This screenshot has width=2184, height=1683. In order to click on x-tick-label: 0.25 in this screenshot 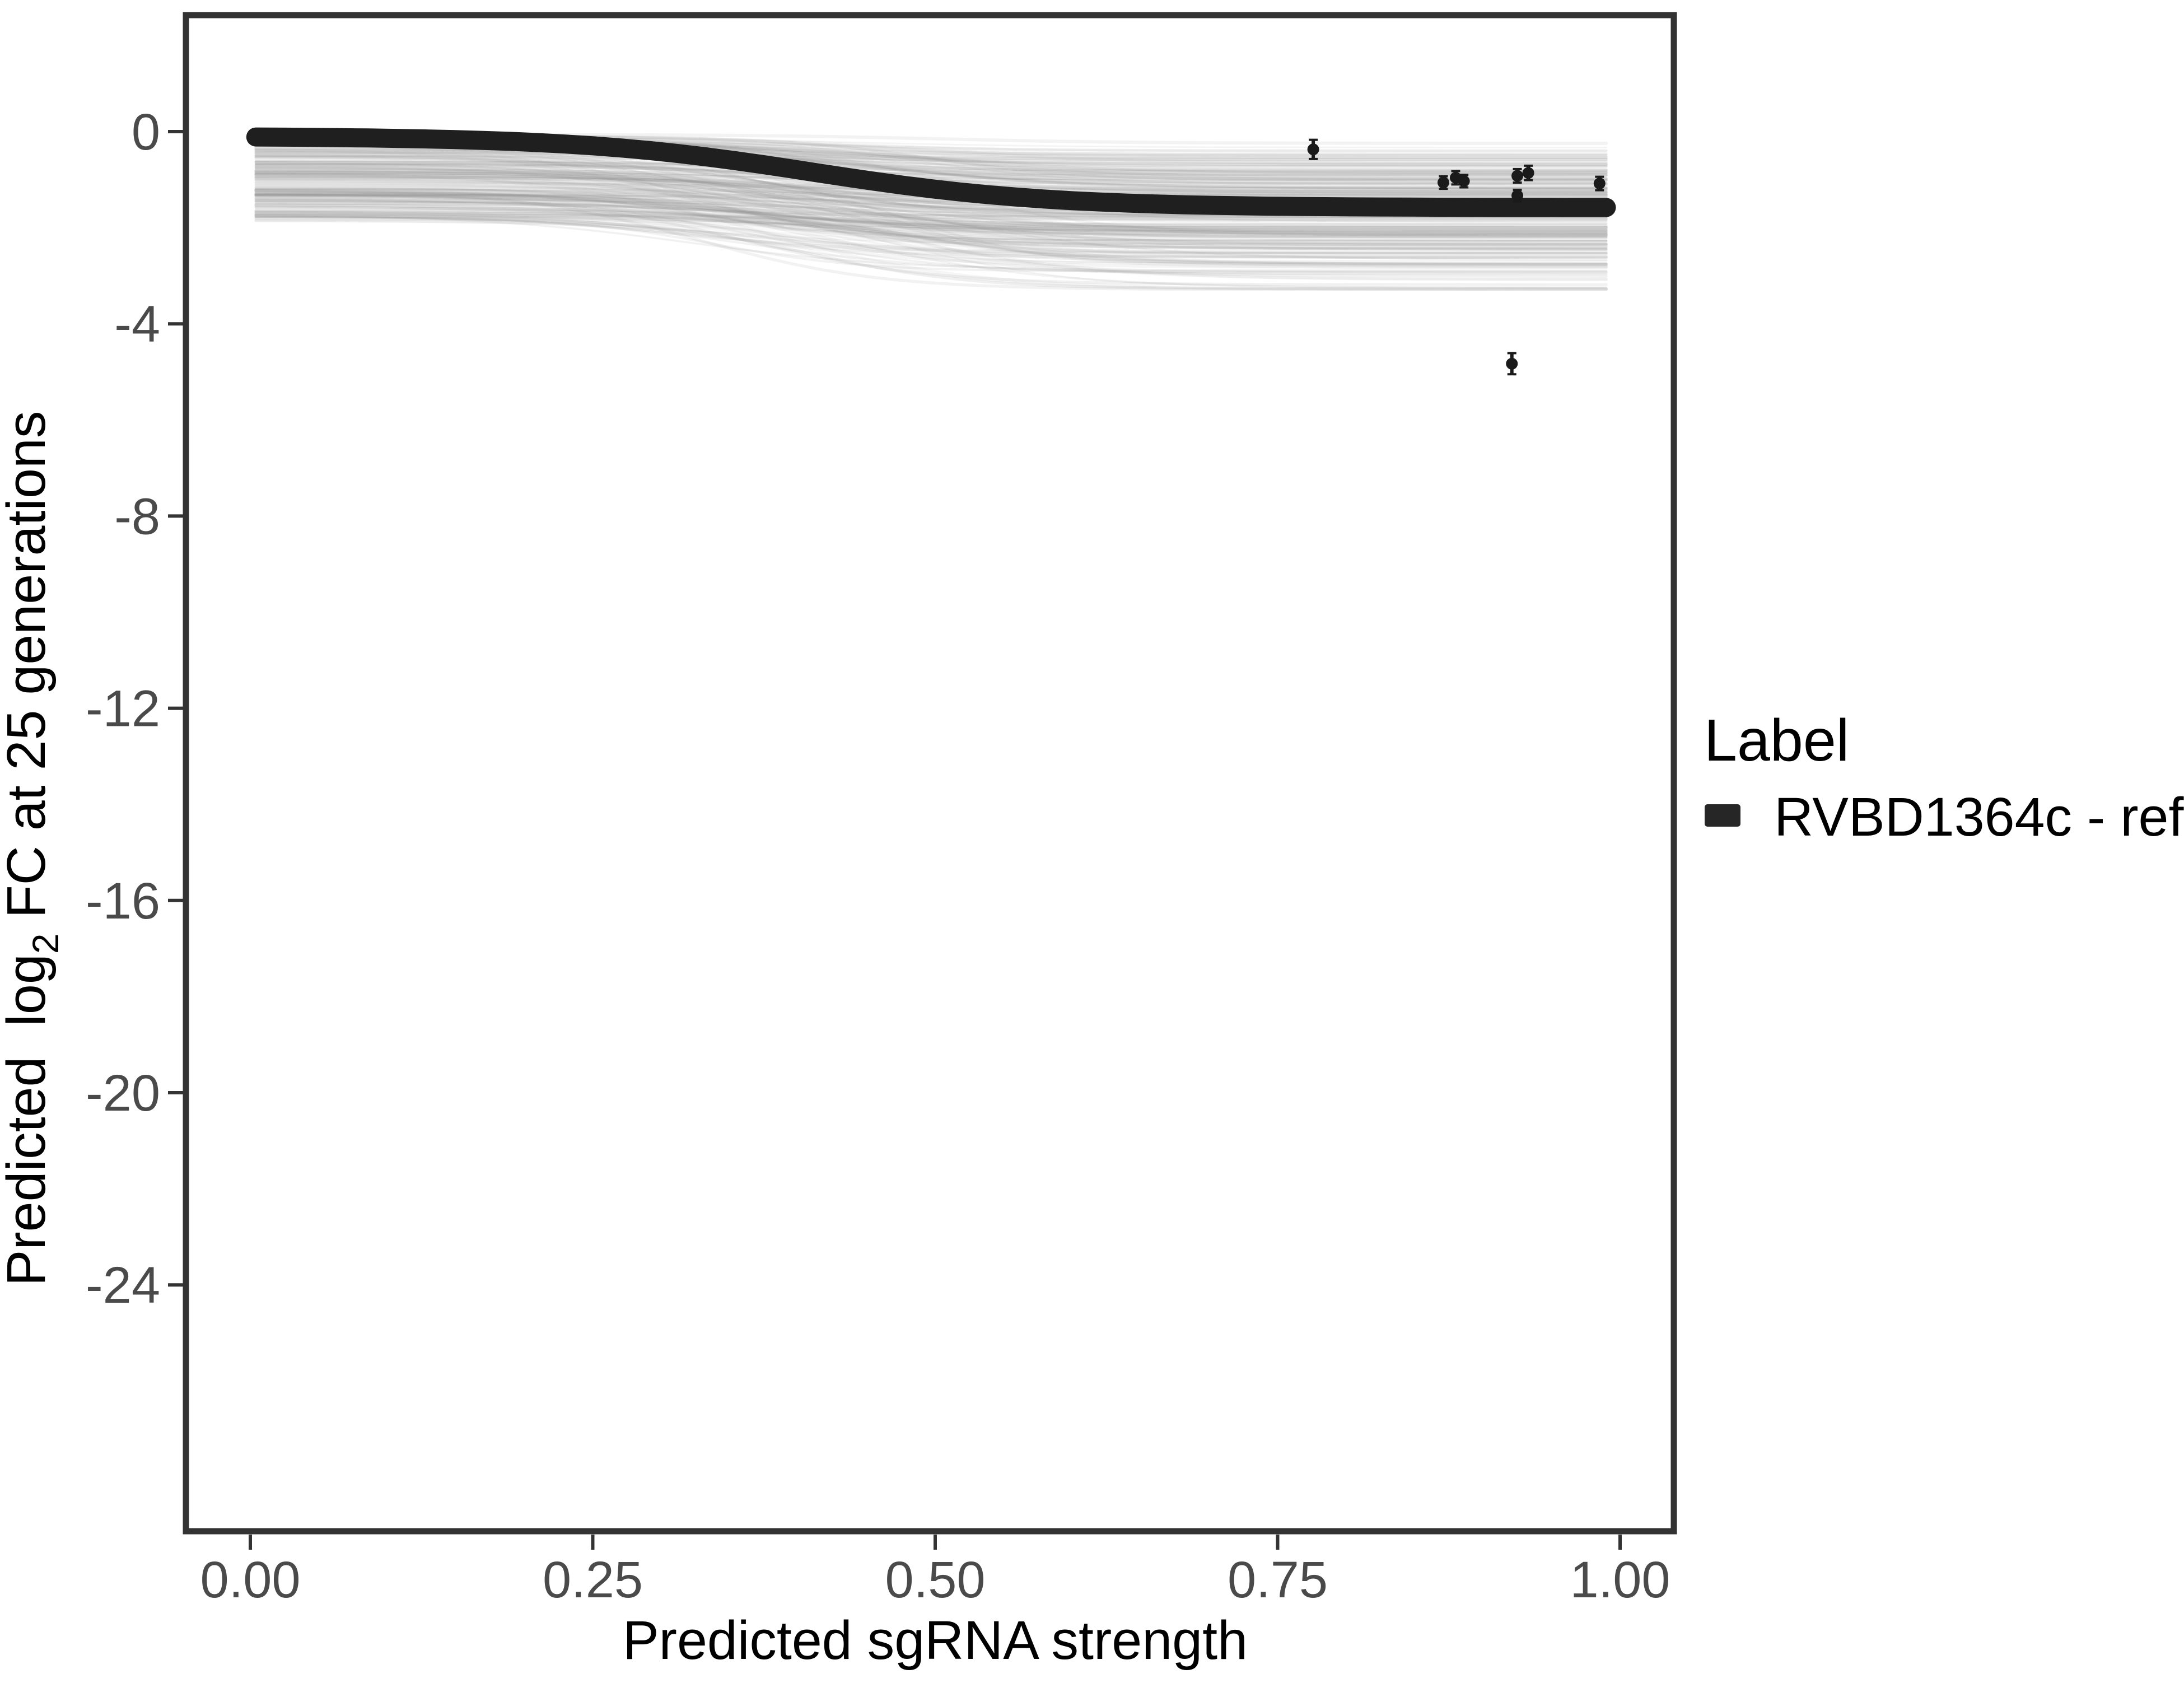, I will do `click(593, 1580)`.